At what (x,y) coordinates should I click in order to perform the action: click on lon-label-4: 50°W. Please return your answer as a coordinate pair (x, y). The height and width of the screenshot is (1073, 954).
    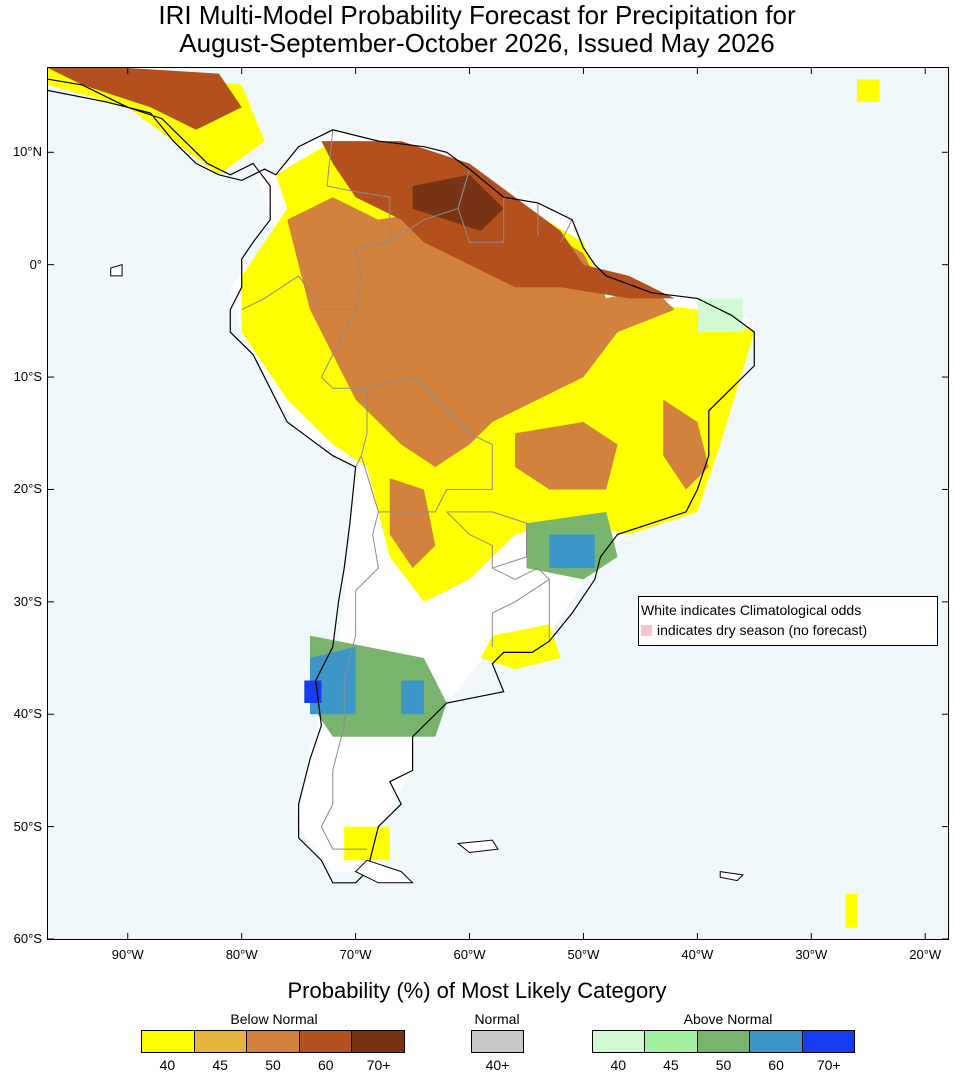
    Looking at the image, I should click on (583, 954).